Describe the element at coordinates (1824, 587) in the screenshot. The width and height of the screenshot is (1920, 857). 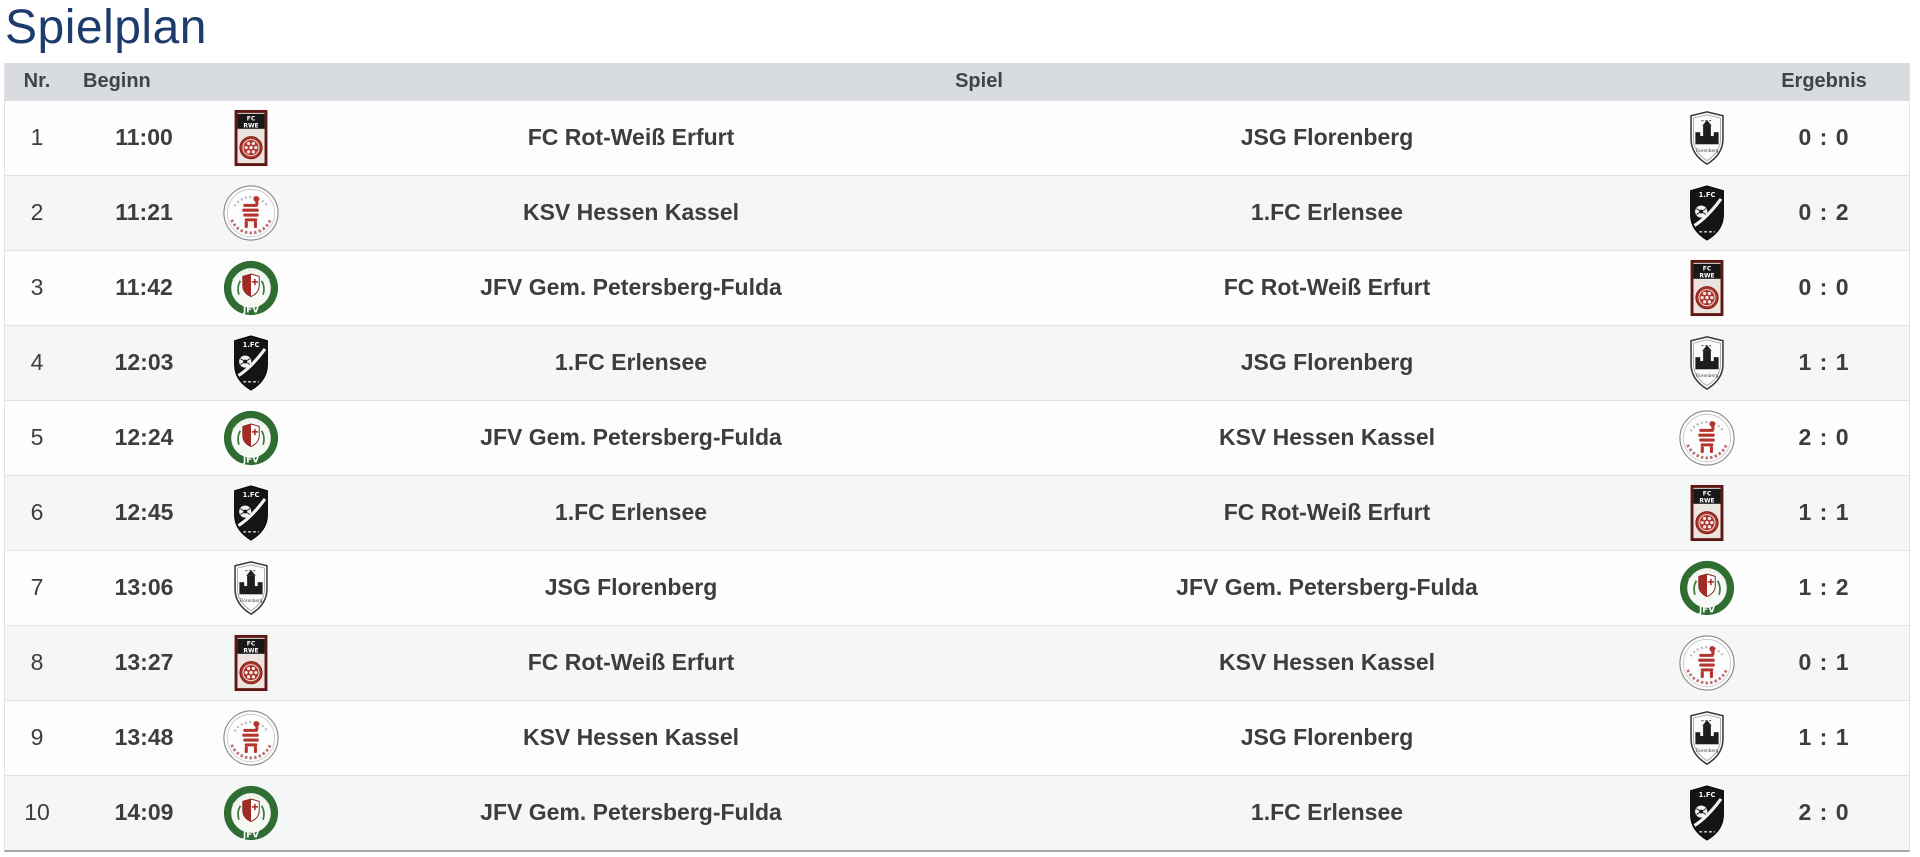
I see `match-score: 1 : 2` at that location.